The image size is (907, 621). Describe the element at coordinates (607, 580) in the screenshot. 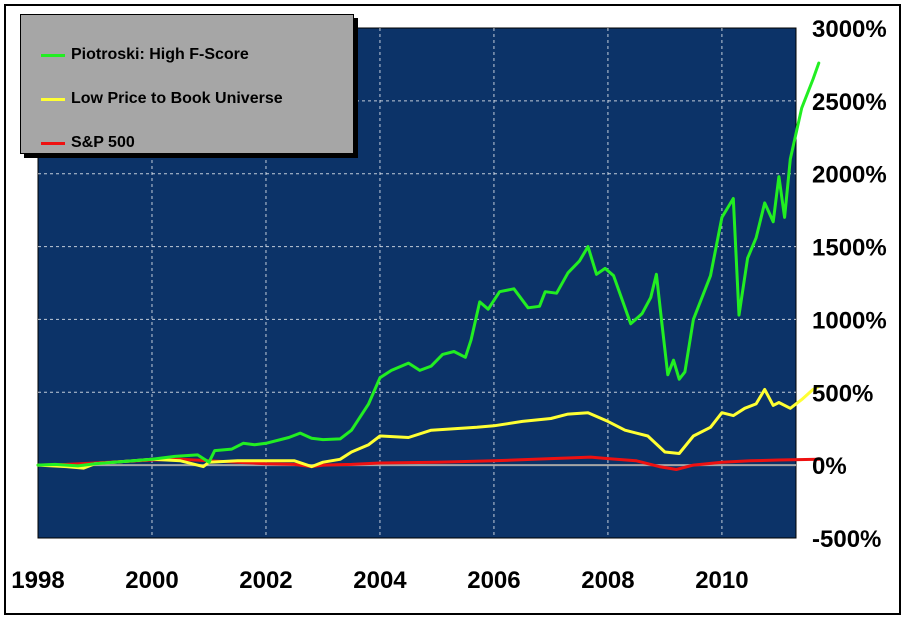

I see `x-tick-label: 2008` at that location.